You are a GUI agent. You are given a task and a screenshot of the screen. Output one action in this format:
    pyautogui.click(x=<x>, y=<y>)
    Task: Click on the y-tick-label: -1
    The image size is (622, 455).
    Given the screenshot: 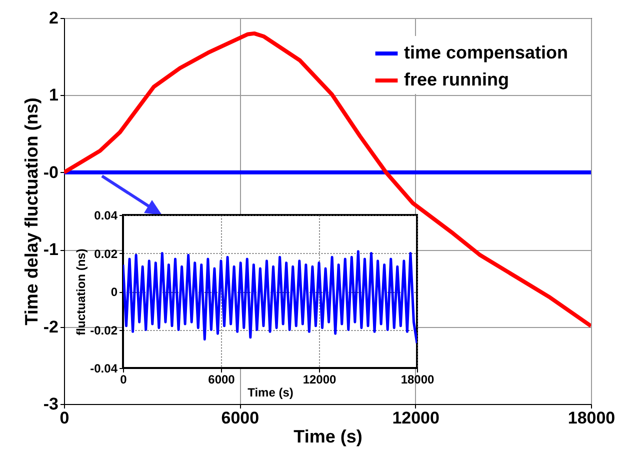 What is the action you would take?
    pyautogui.click(x=50, y=250)
    